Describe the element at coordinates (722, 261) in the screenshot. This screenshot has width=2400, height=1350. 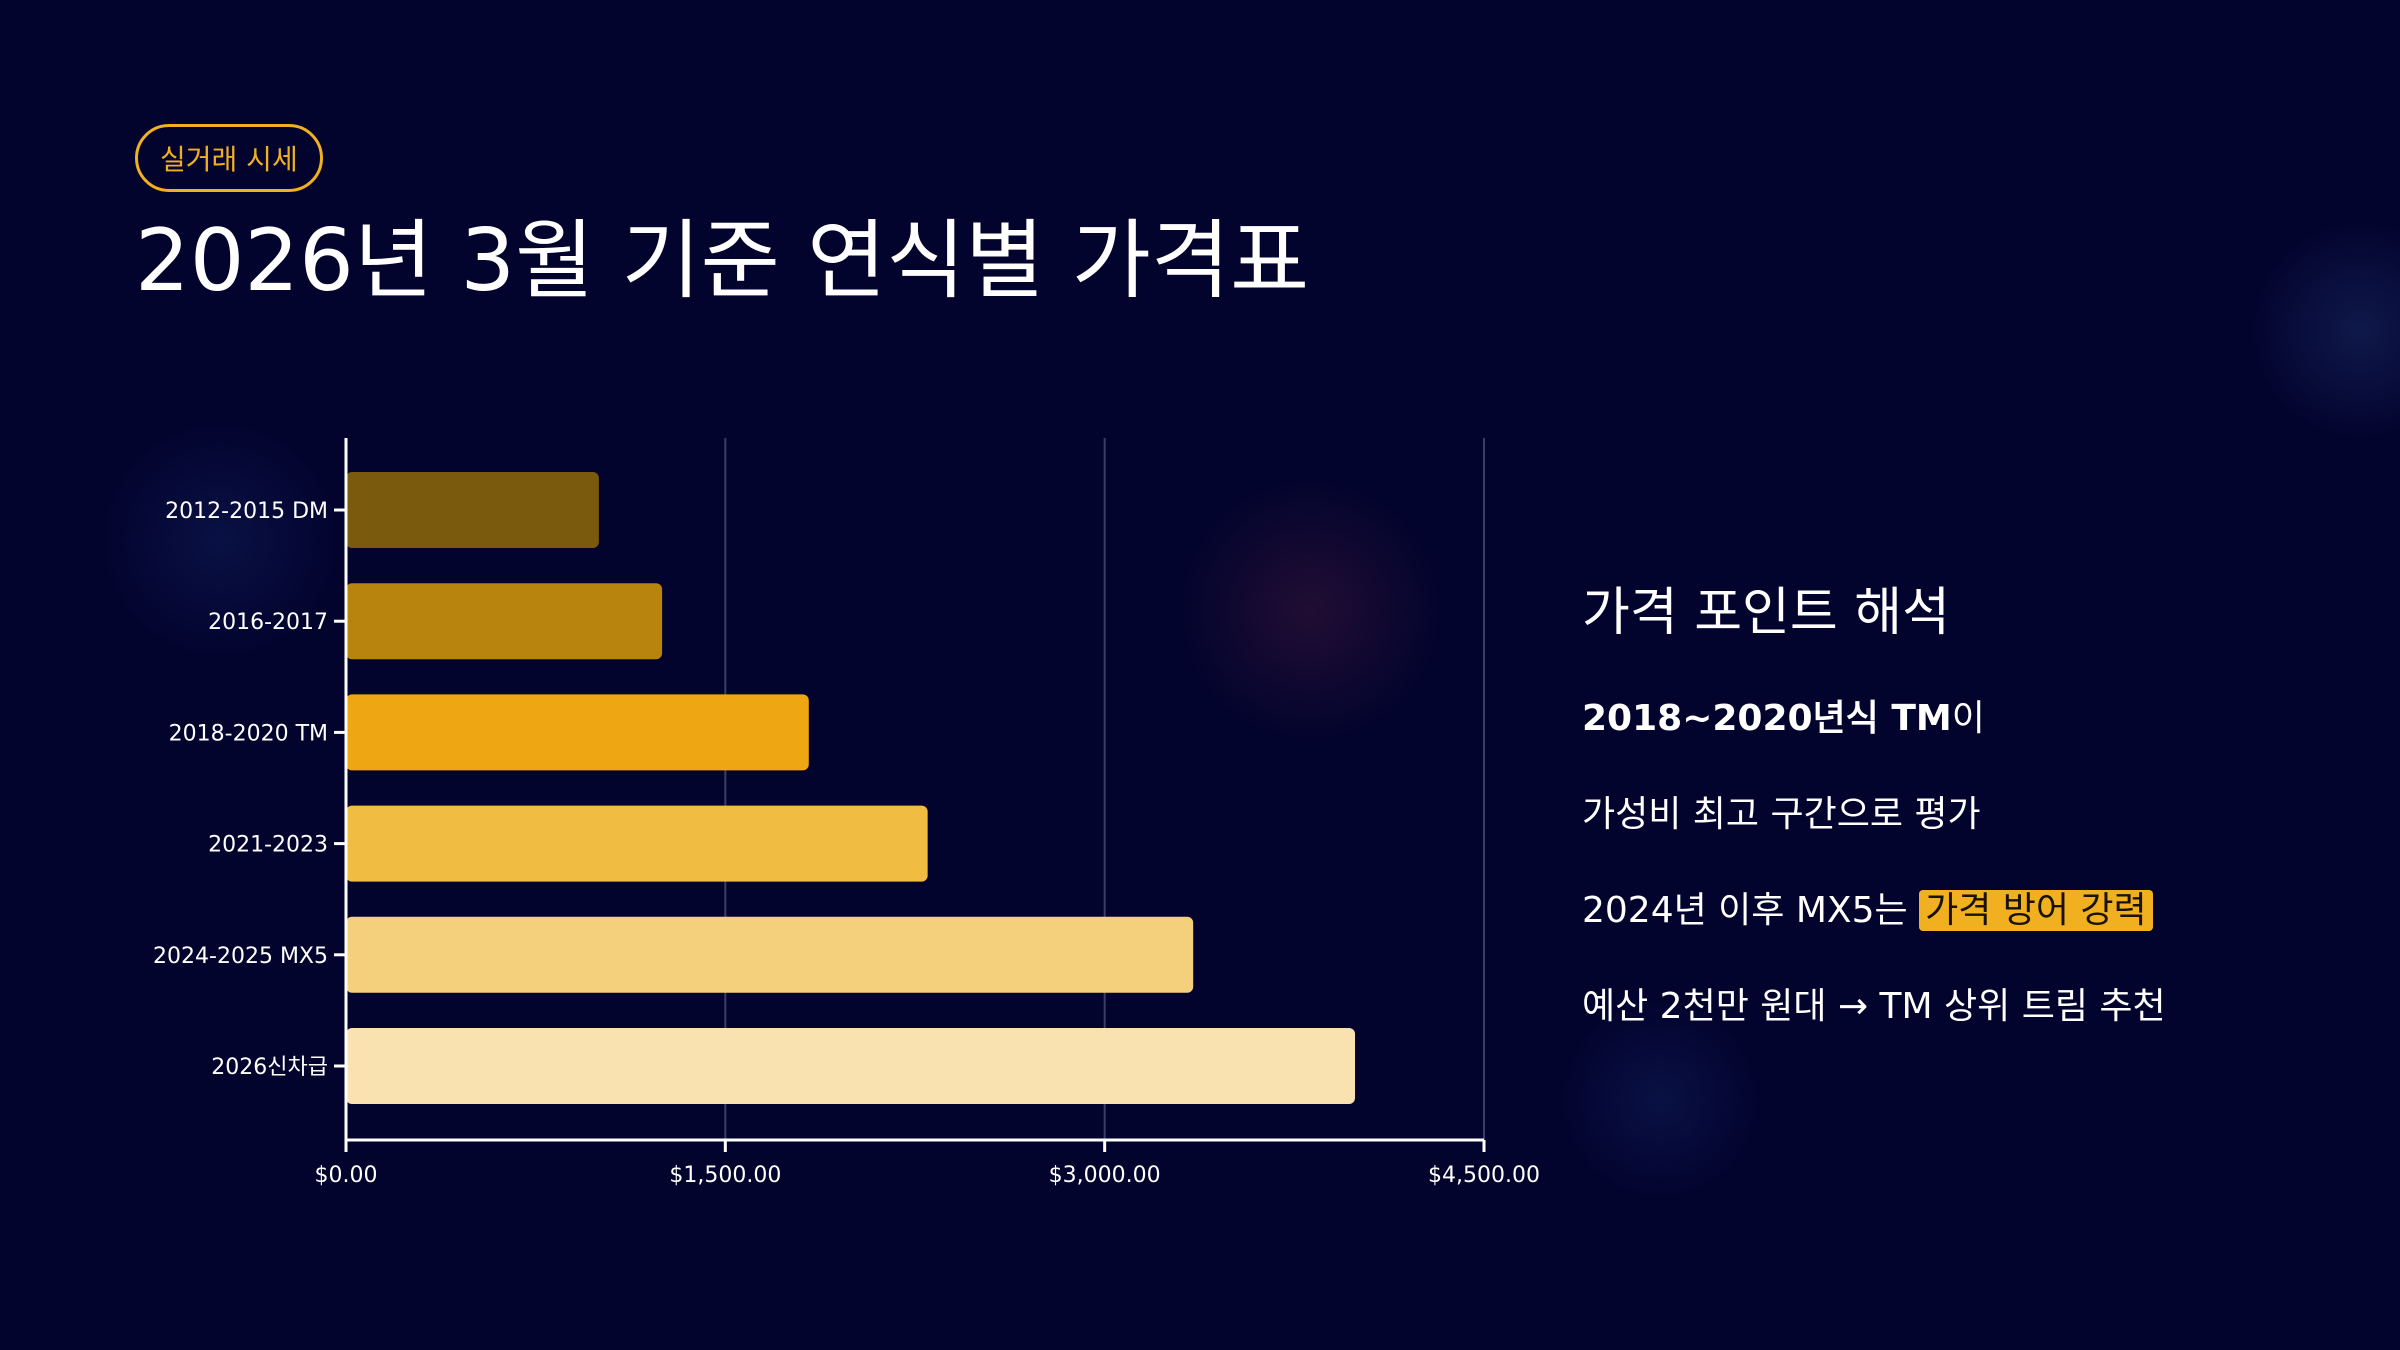
I see `page-title: 2026년 3월 기준 연식별 가격표` at that location.